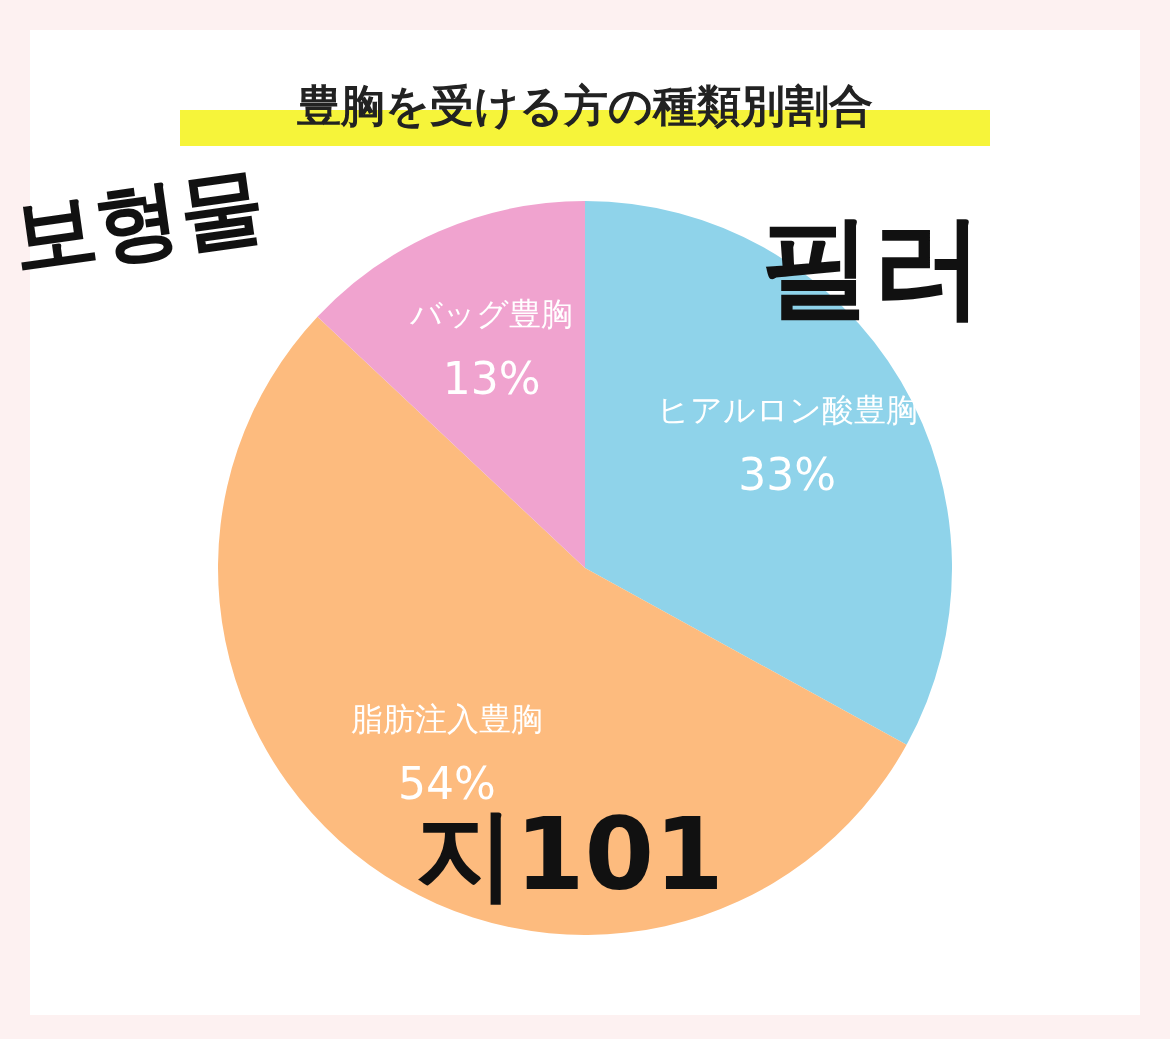  Describe the element at coordinates (787, 474) in the screenshot. I see `data-label: 33%` at that location.